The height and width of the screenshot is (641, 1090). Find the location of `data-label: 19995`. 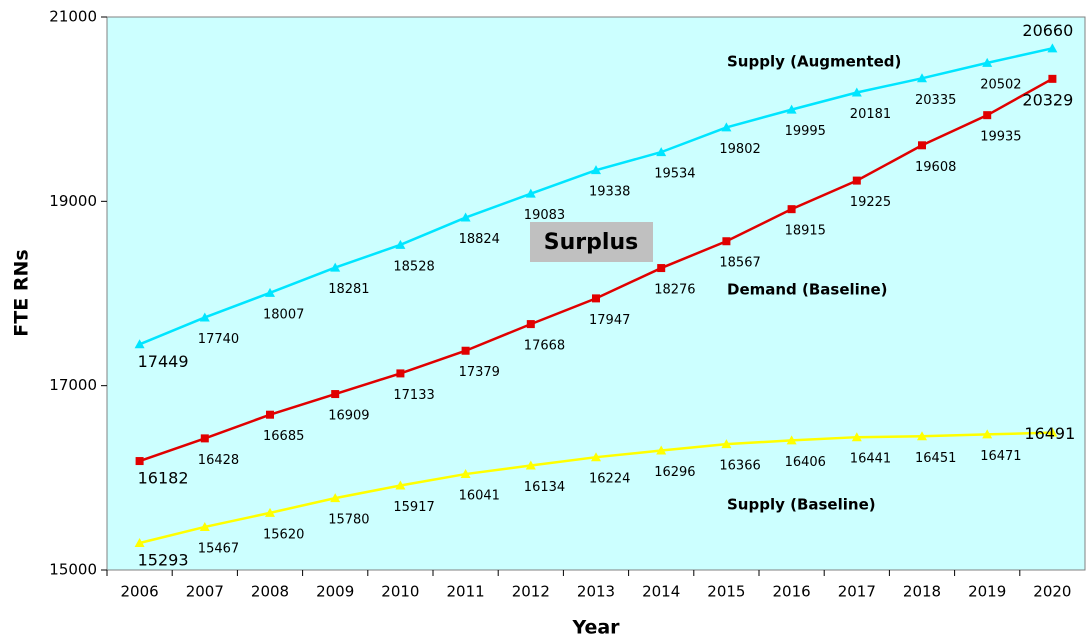

data-label: 19995 is located at coordinates (805, 131).